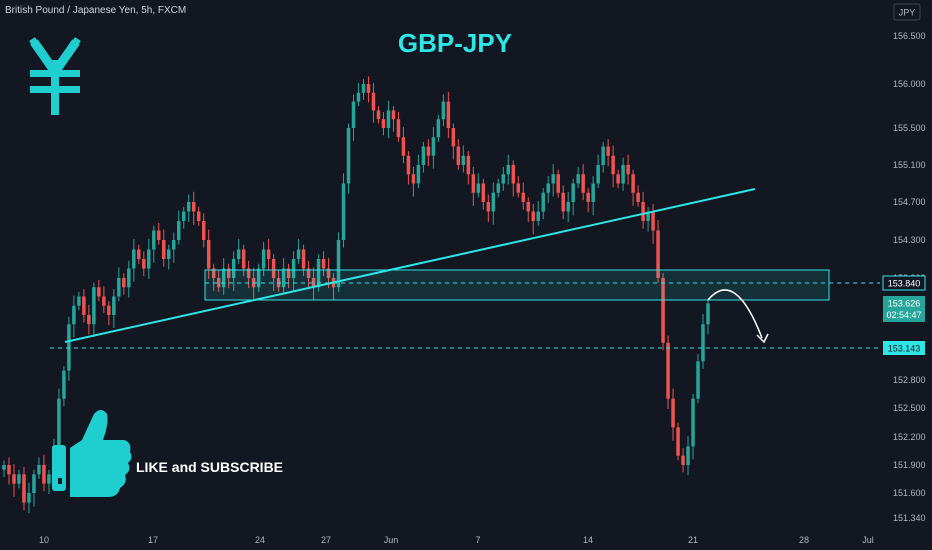  I want to click on time-axis-label: 24, so click(260, 540).